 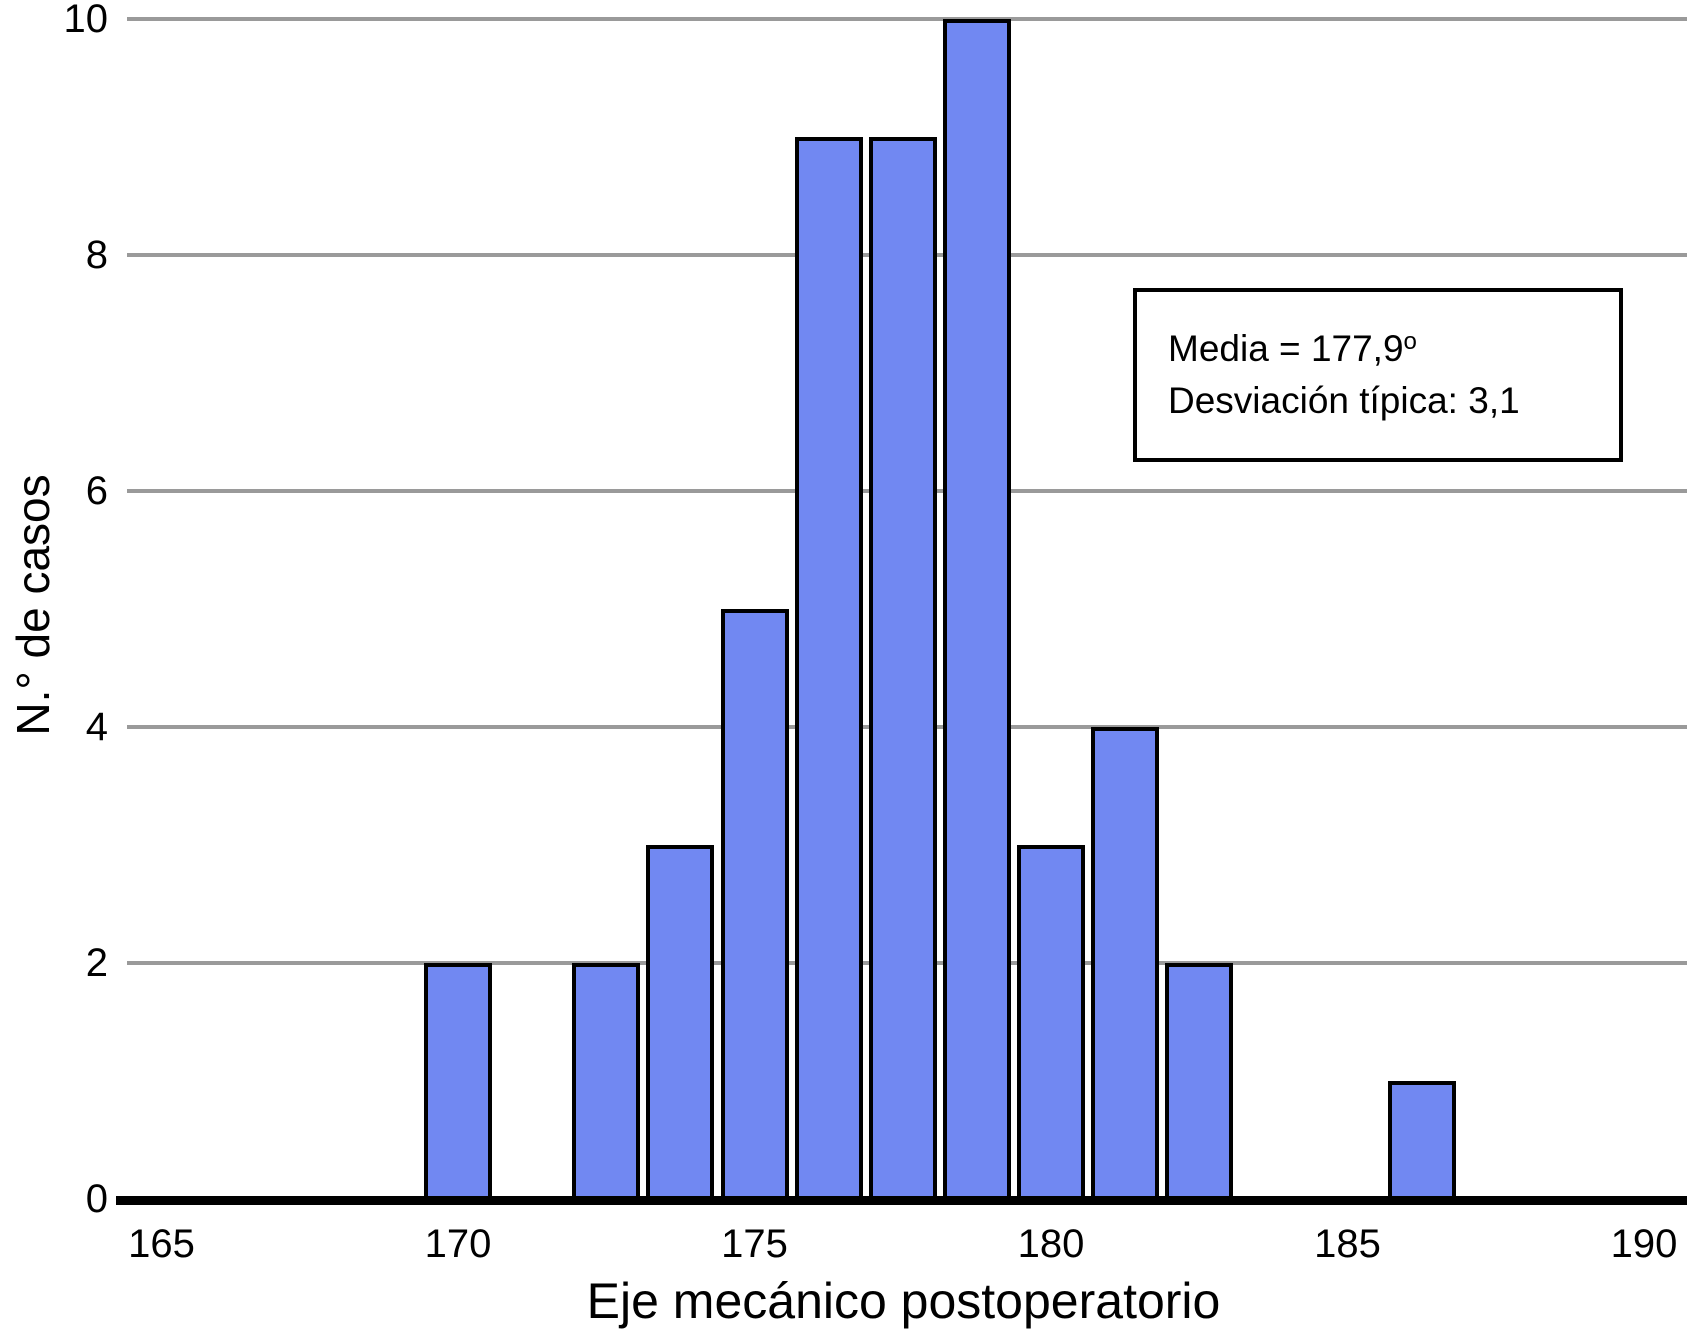 What do you see at coordinates (96, 255) in the screenshot?
I see `y-tick-label: 8` at bounding box center [96, 255].